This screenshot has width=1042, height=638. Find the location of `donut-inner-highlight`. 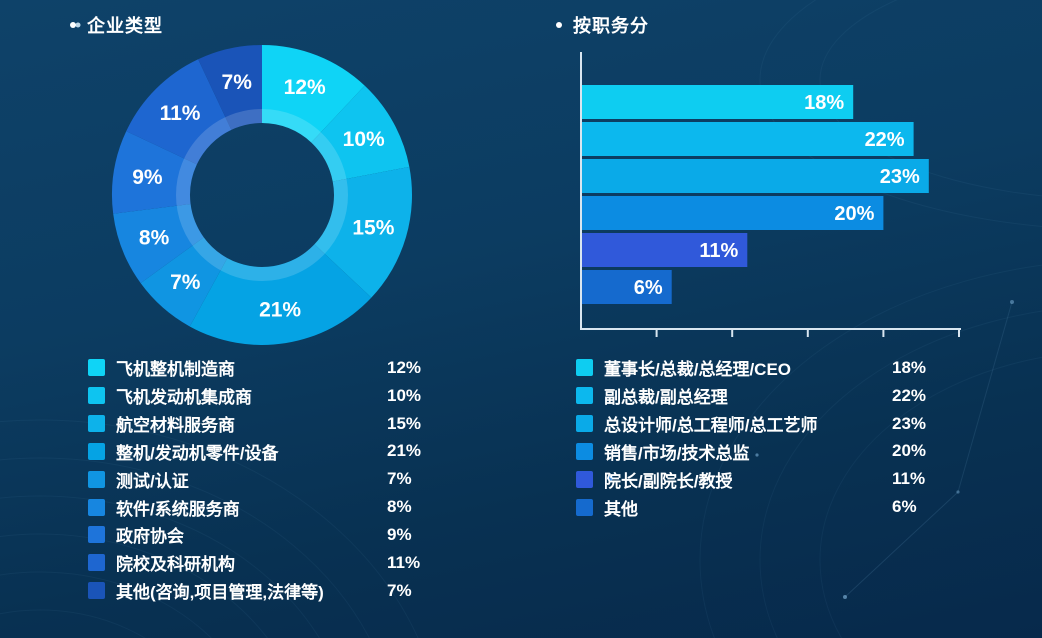

donut-inner-highlight is located at coordinates (262, 195).